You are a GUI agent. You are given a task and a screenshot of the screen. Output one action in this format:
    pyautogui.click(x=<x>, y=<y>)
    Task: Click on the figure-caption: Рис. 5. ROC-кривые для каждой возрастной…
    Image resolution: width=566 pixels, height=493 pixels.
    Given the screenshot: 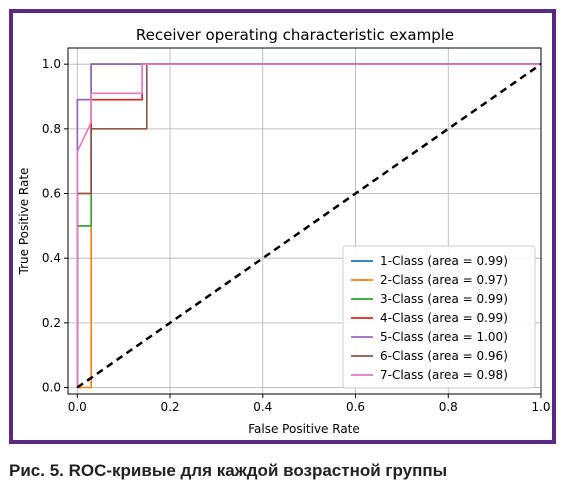 What is the action you would take?
    pyautogui.click(x=228, y=470)
    